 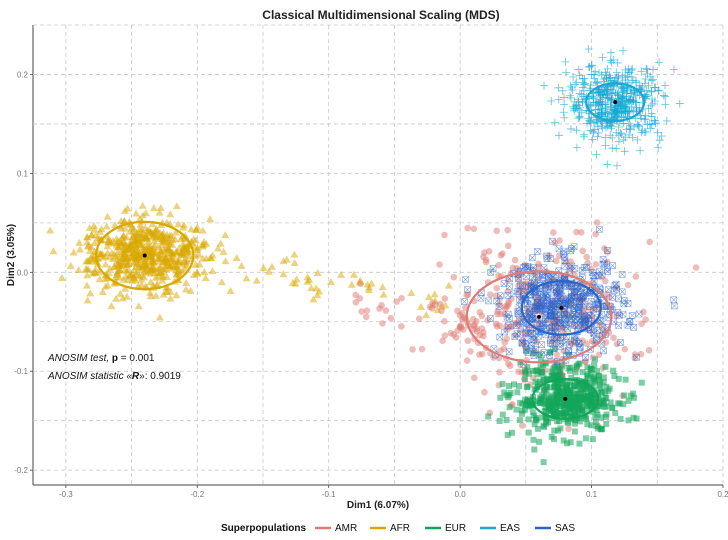 What do you see at coordinates (144, 255) in the screenshot?
I see `centroid-afr` at bounding box center [144, 255].